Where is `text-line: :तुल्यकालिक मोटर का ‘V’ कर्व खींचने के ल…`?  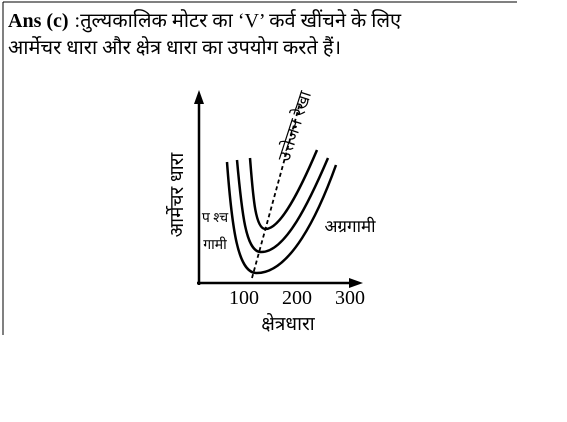 text-line: :तुल्यकालिक मोटर का ‘V’ कर्व खींचने के ल… is located at coordinates (238, 21).